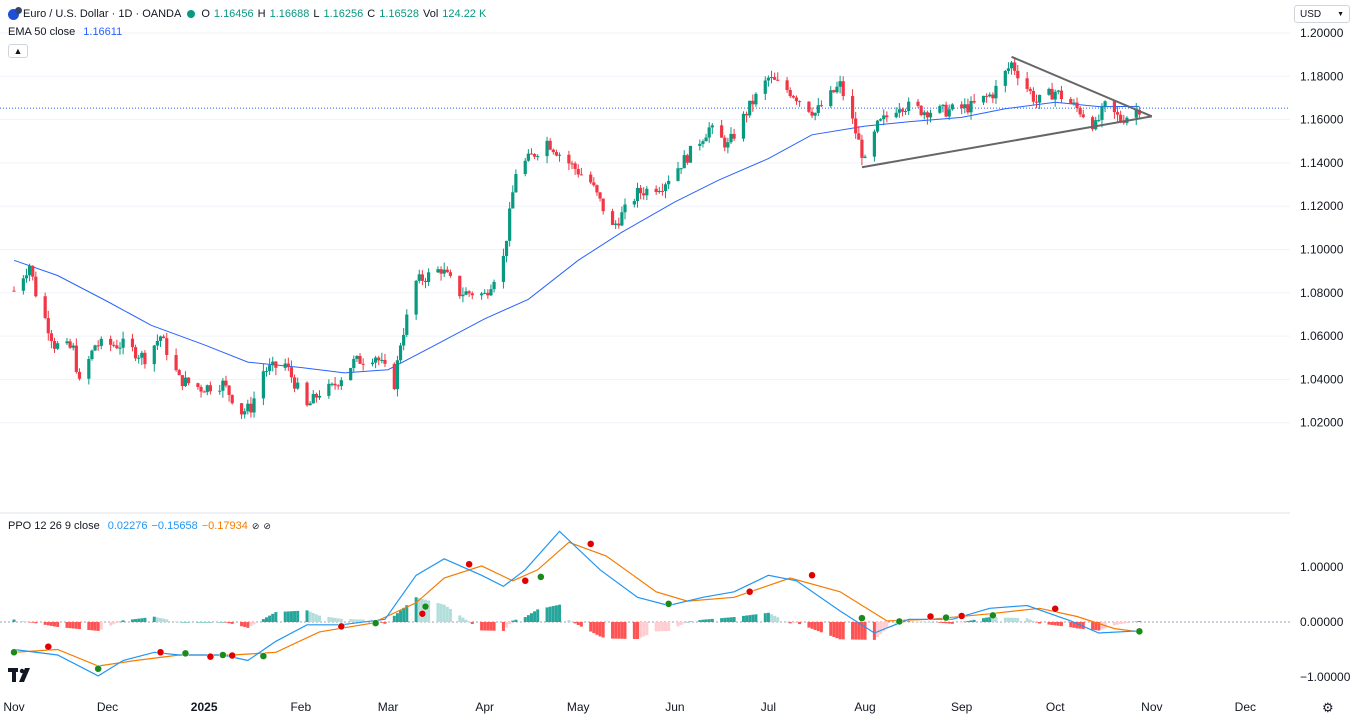  Describe the element at coordinates (267, 525) in the screenshot. I see `settings-indicator-icon: ⊘` at that location.